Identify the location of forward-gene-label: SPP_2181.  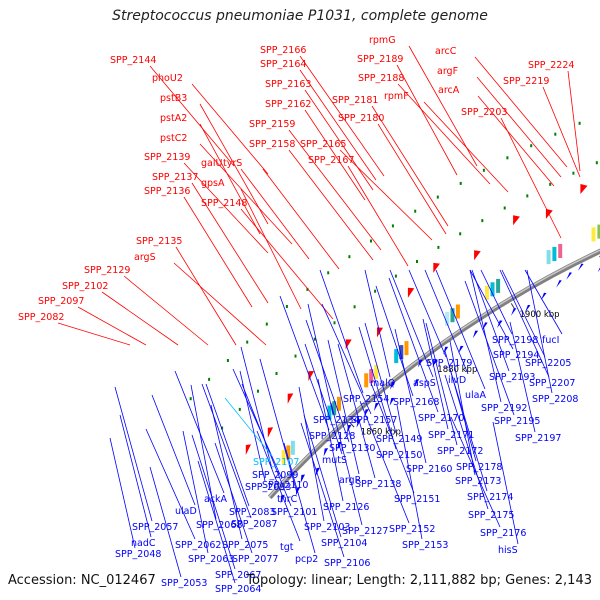
(355, 100).